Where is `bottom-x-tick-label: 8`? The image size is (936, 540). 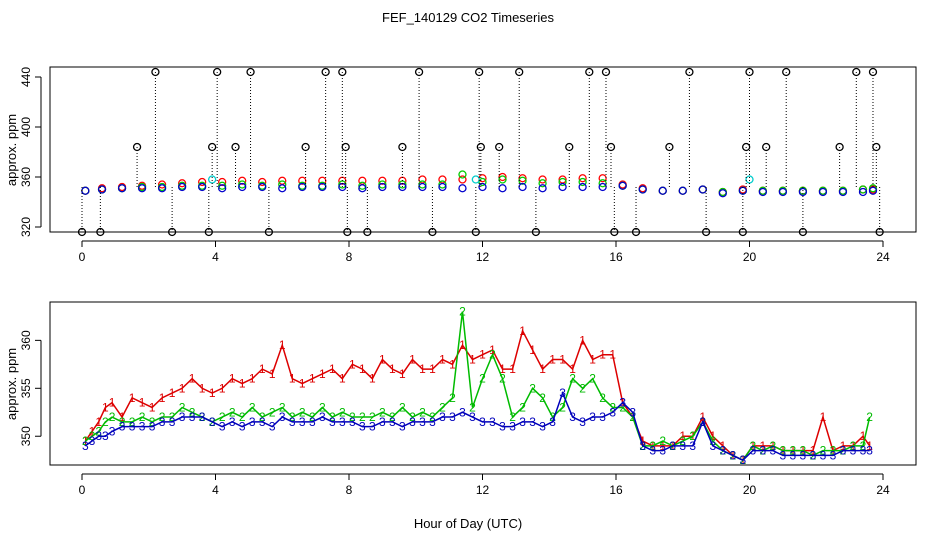 bottom-x-tick-label: 8 is located at coordinates (349, 490).